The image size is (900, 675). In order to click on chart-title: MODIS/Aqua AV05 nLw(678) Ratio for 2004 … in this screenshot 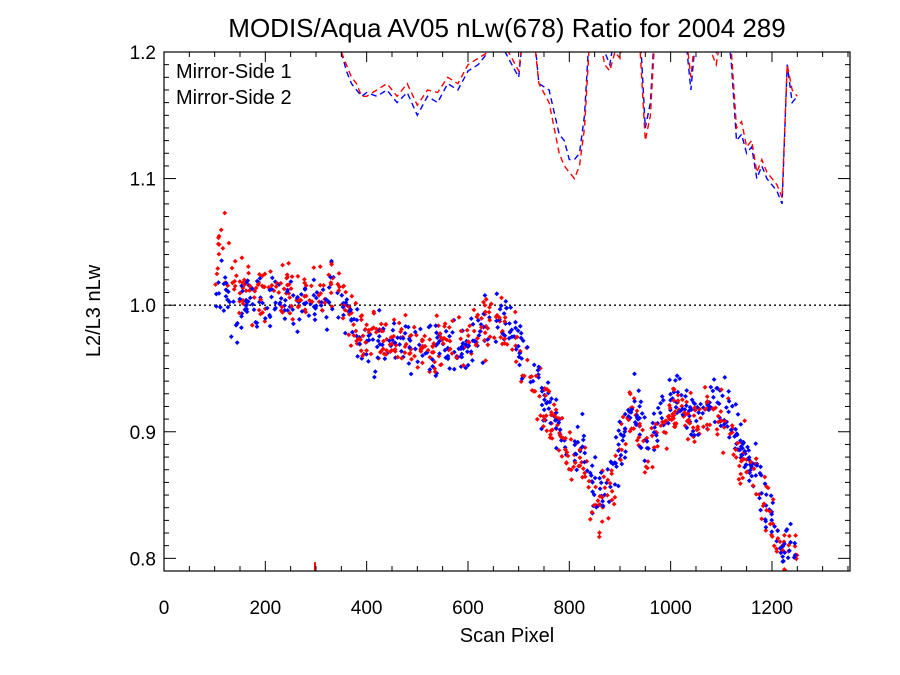, I will do `click(506, 28)`.